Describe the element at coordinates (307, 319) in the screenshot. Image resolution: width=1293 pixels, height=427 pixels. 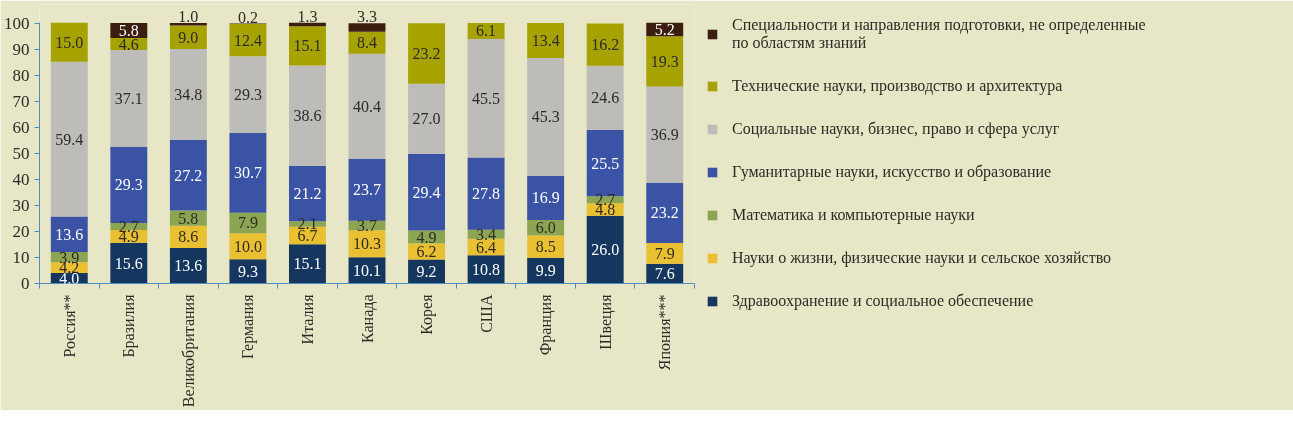
I see `x-tick-label: Италия` at that location.